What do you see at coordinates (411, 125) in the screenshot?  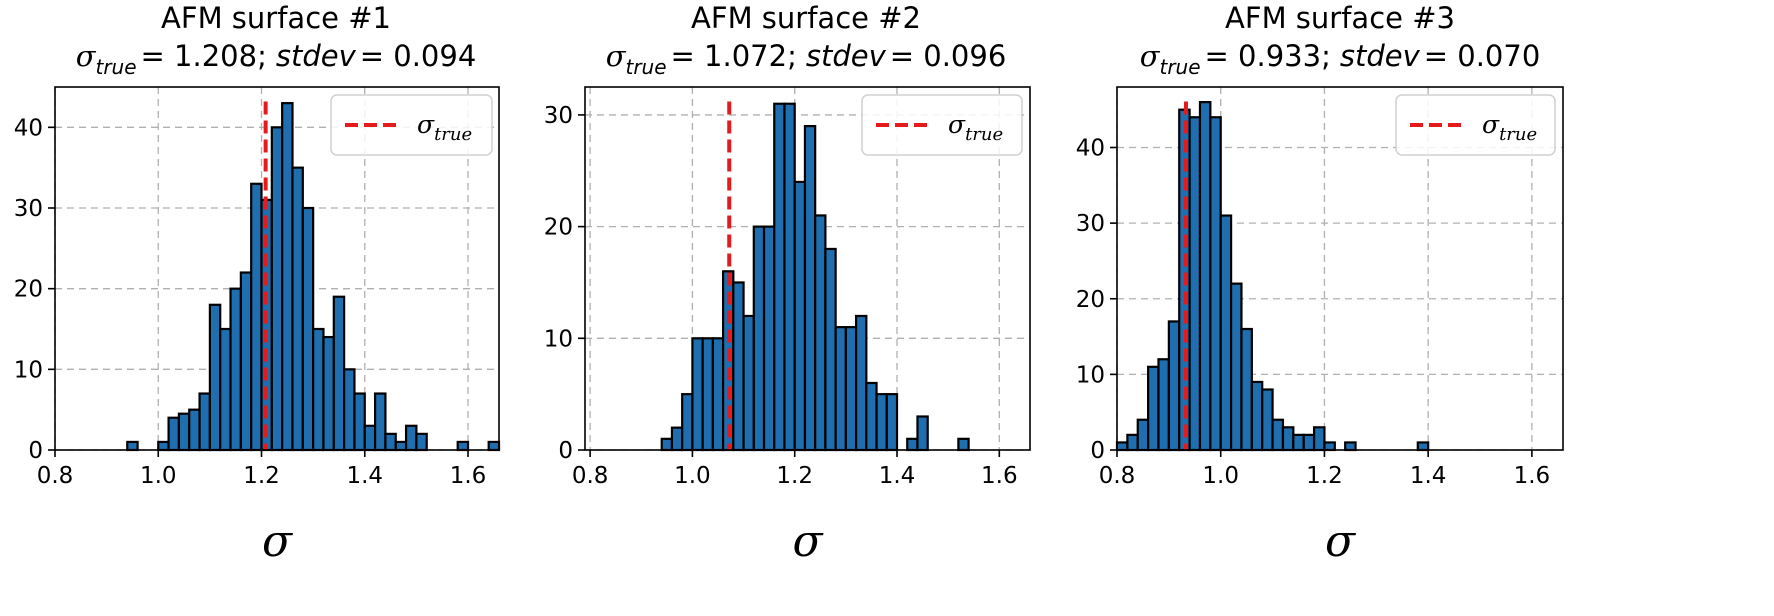 I see `legend-box` at bounding box center [411, 125].